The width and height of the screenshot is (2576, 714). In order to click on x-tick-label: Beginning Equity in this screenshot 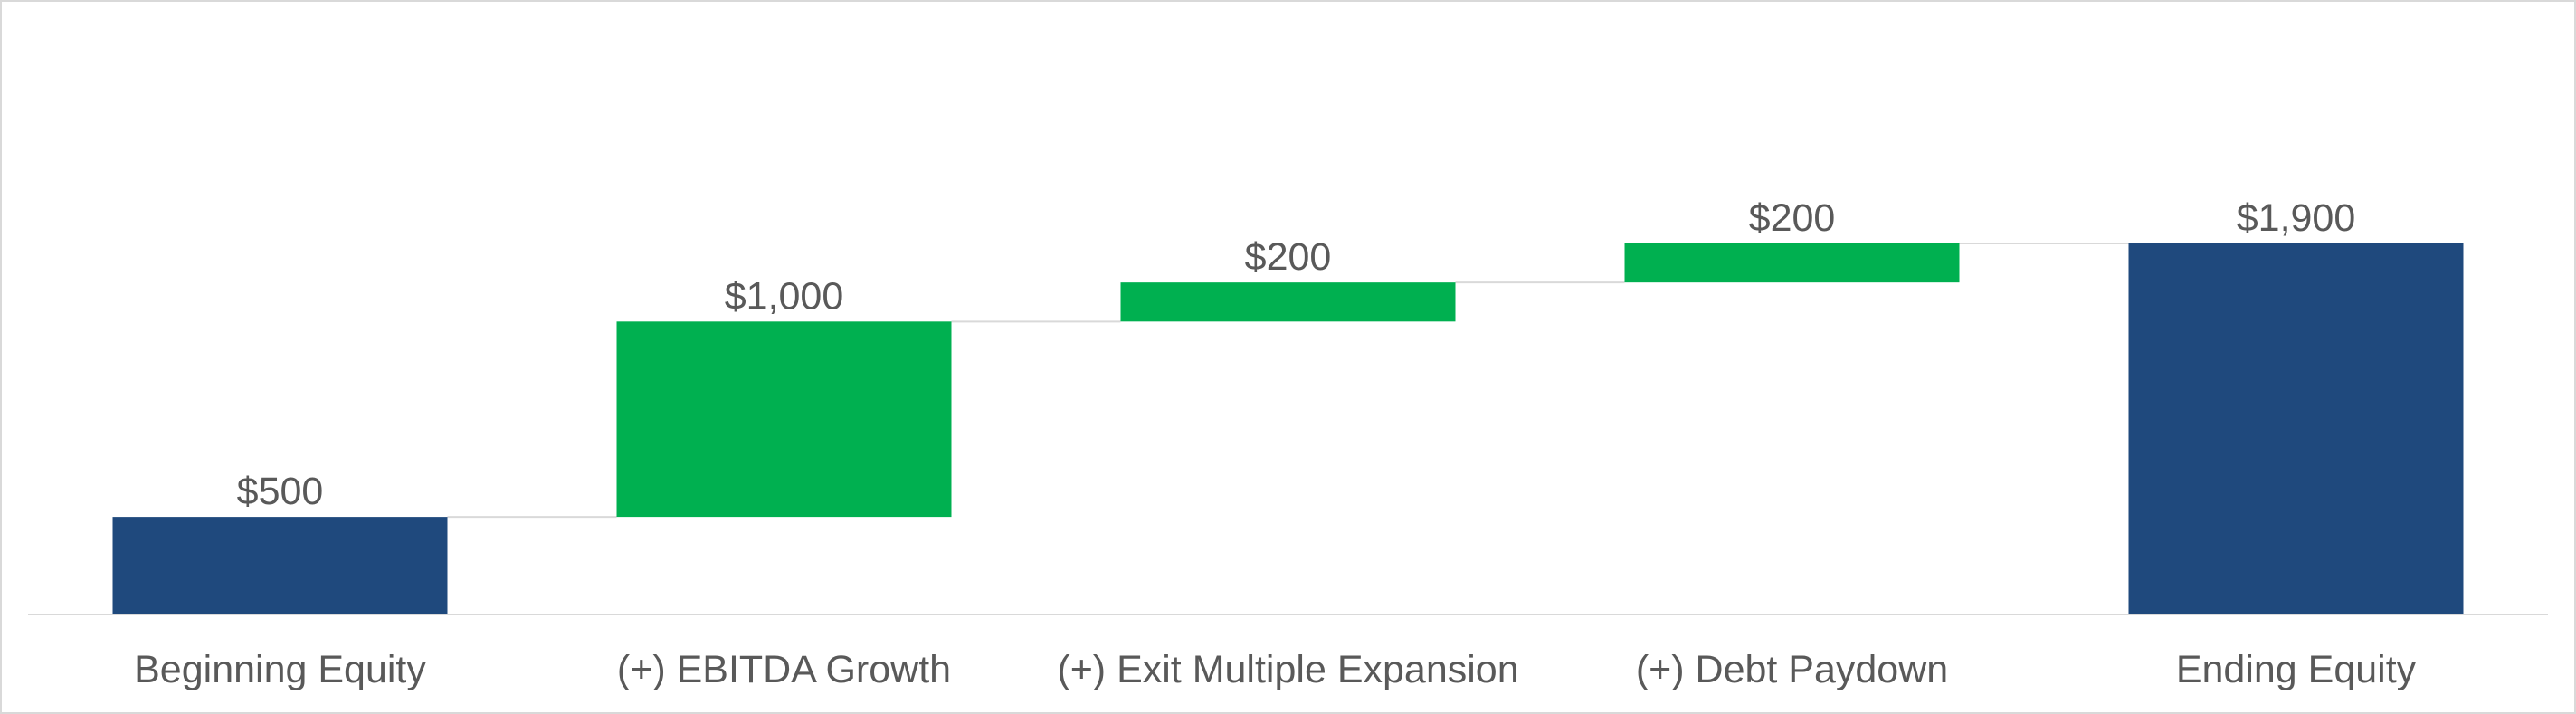, I will do `click(280, 669)`.